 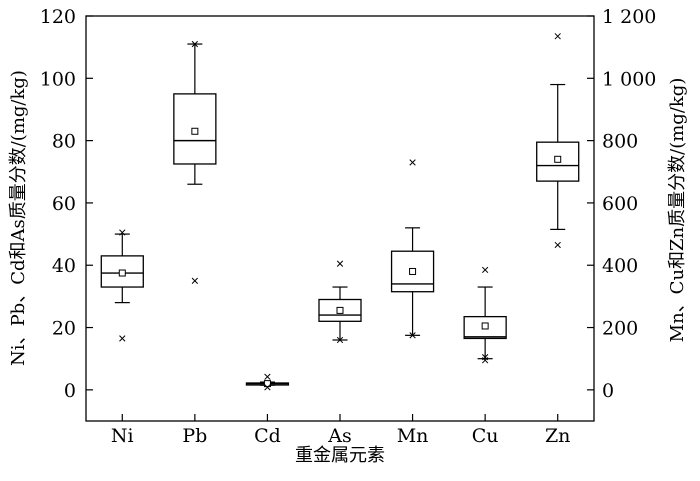 What do you see at coordinates (340, 302) in the screenshot?
I see `box-as` at bounding box center [340, 302].